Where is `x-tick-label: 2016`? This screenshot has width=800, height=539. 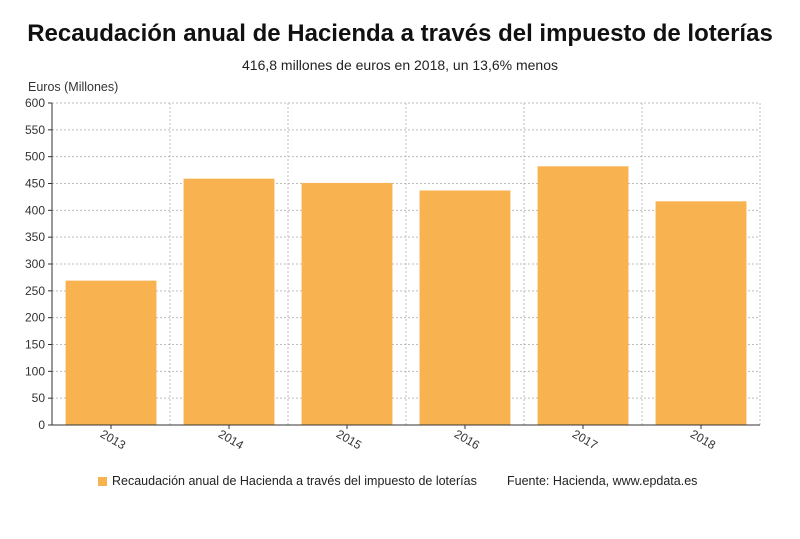 x-tick-label: 2016 is located at coordinates (467, 440).